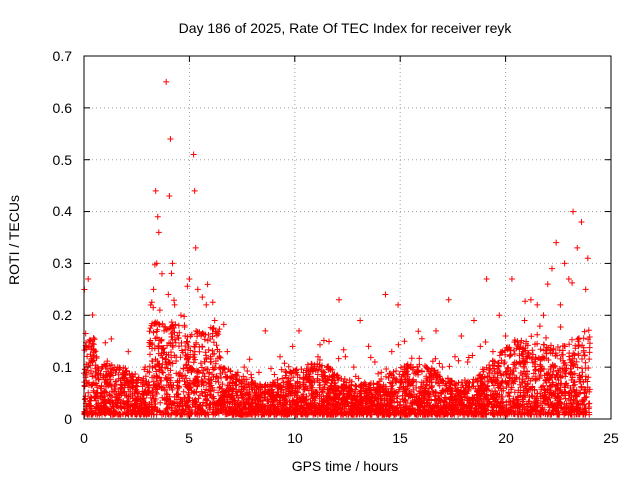 The height and width of the screenshot is (480, 640). I want to click on x-tick-label: 10, so click(295, 438).